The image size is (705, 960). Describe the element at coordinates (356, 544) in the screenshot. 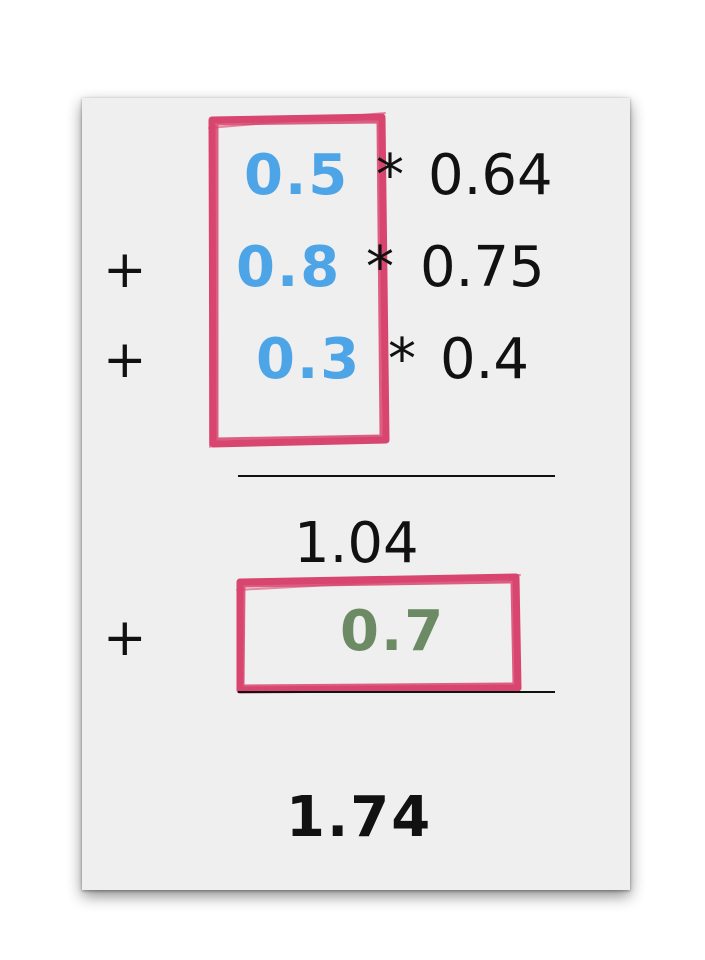

I see `weighted-sum: 1.04` at that location.